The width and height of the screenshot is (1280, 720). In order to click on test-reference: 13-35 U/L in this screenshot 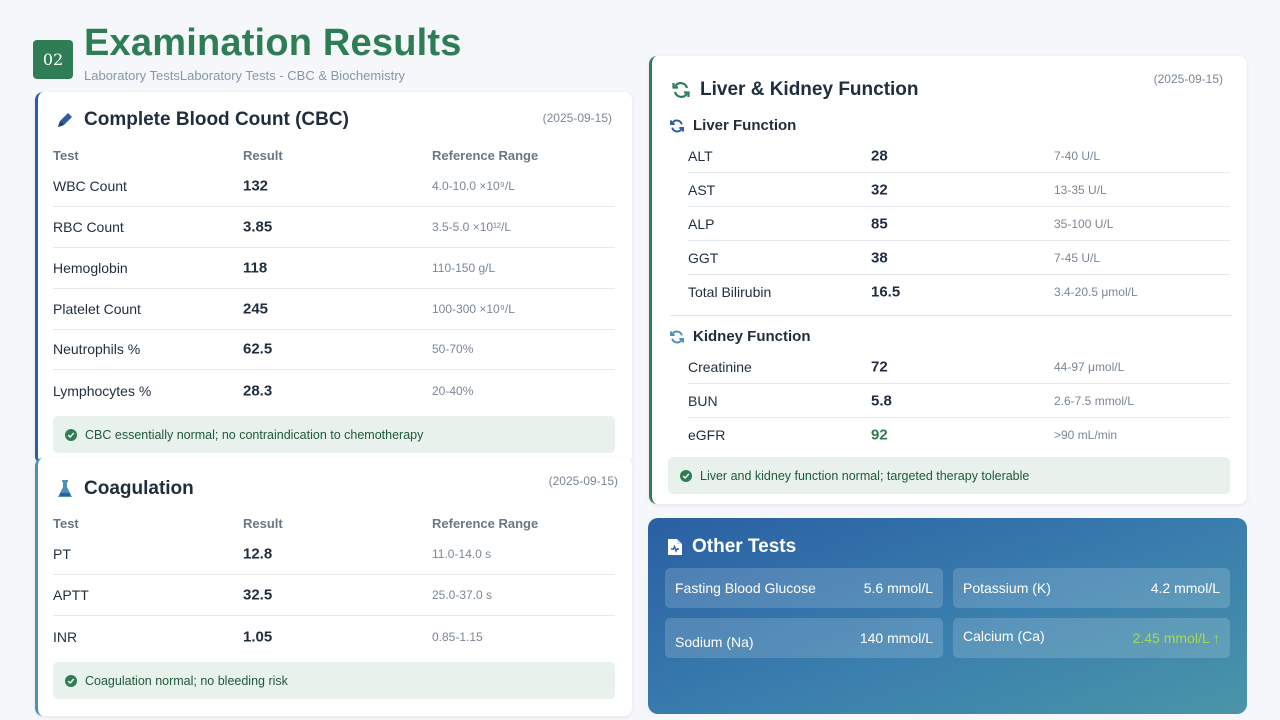, I will do `click(1080, 189)`.